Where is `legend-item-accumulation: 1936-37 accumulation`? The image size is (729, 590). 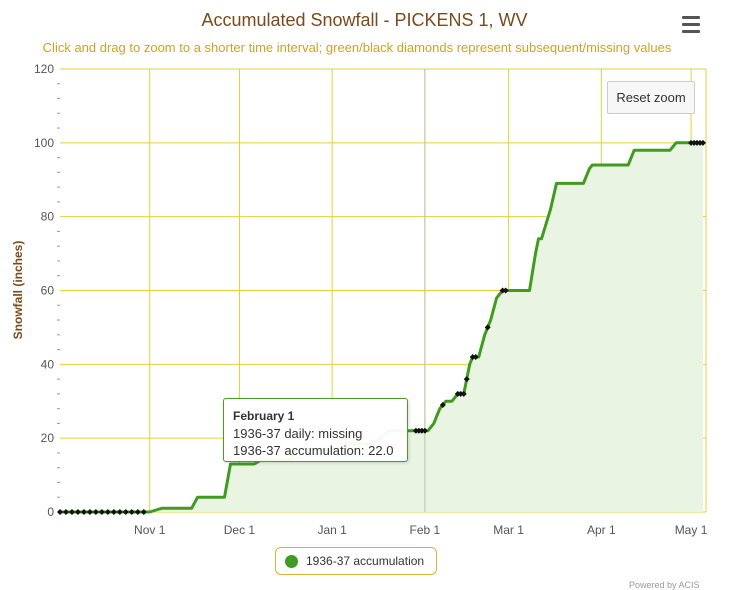 legend-item-accumulation: 1936-37 accumulation is located at coordinates (356, 561).